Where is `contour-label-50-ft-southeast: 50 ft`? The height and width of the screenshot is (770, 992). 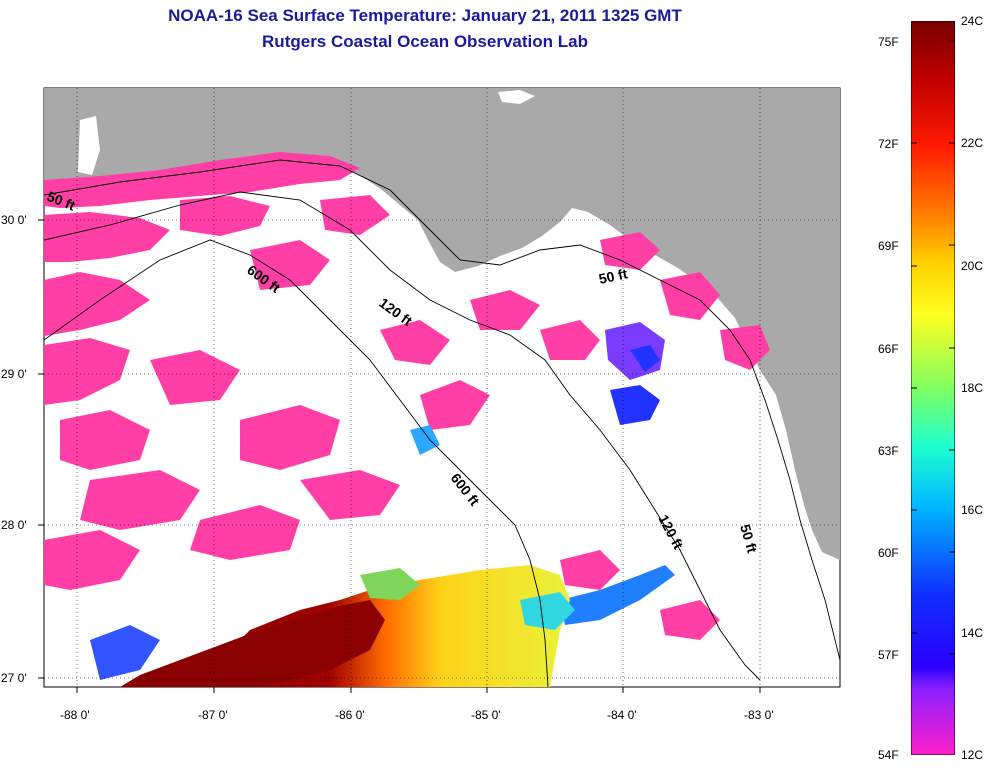
contour-label-50-ft-southeast: 50 ft is located at coordinates (748, 538).